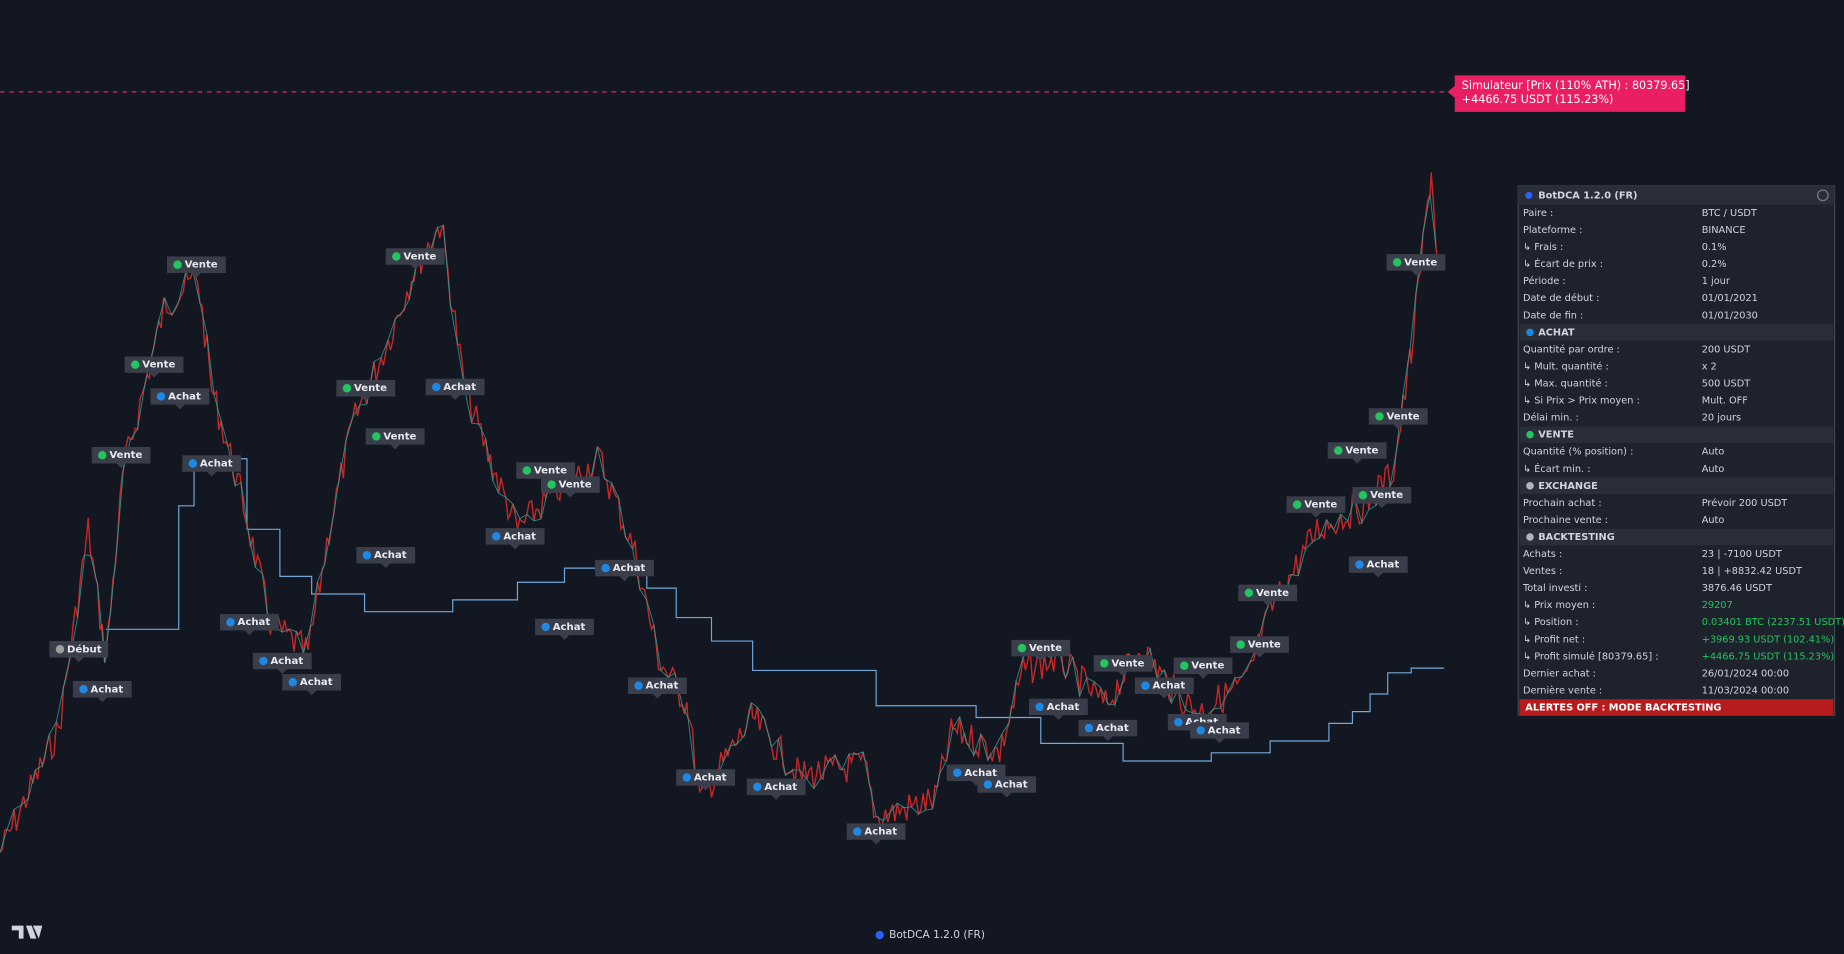 This screenshot has height=954, width=1844. I want to click on row-label: ↳ Profit net :, so click(1554, 639).